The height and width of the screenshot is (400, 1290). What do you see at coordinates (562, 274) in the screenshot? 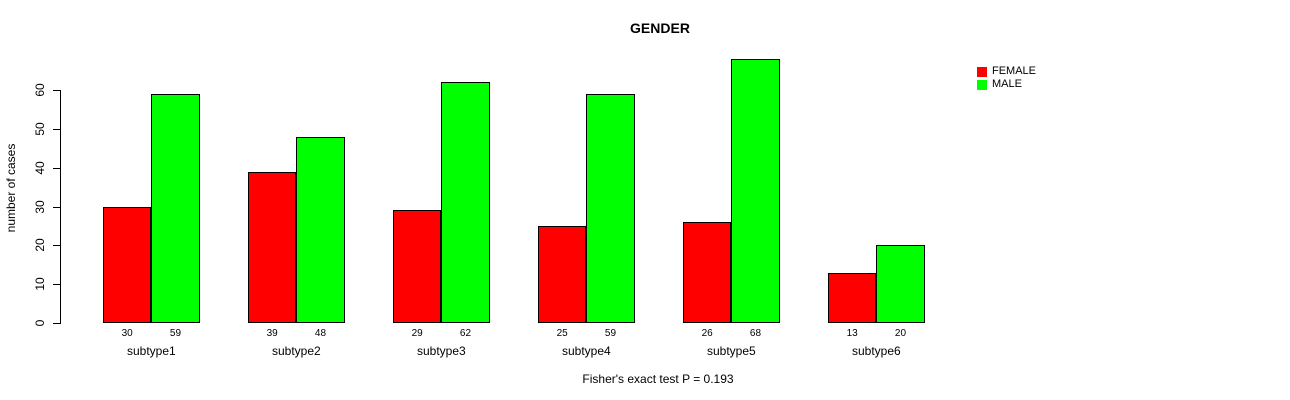
I see `bar-female-subtype4` at bounding box center [562, 274].